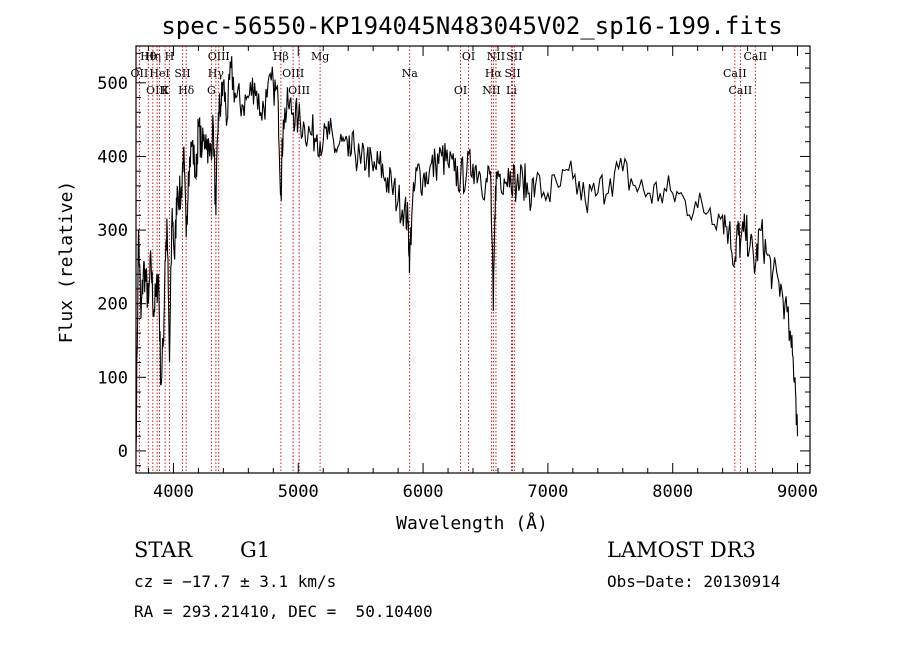  What do you see at coordinates (423, 492) in the screenshot?
I see `x-tick-label: 6000` at bounding box center [423, 492].